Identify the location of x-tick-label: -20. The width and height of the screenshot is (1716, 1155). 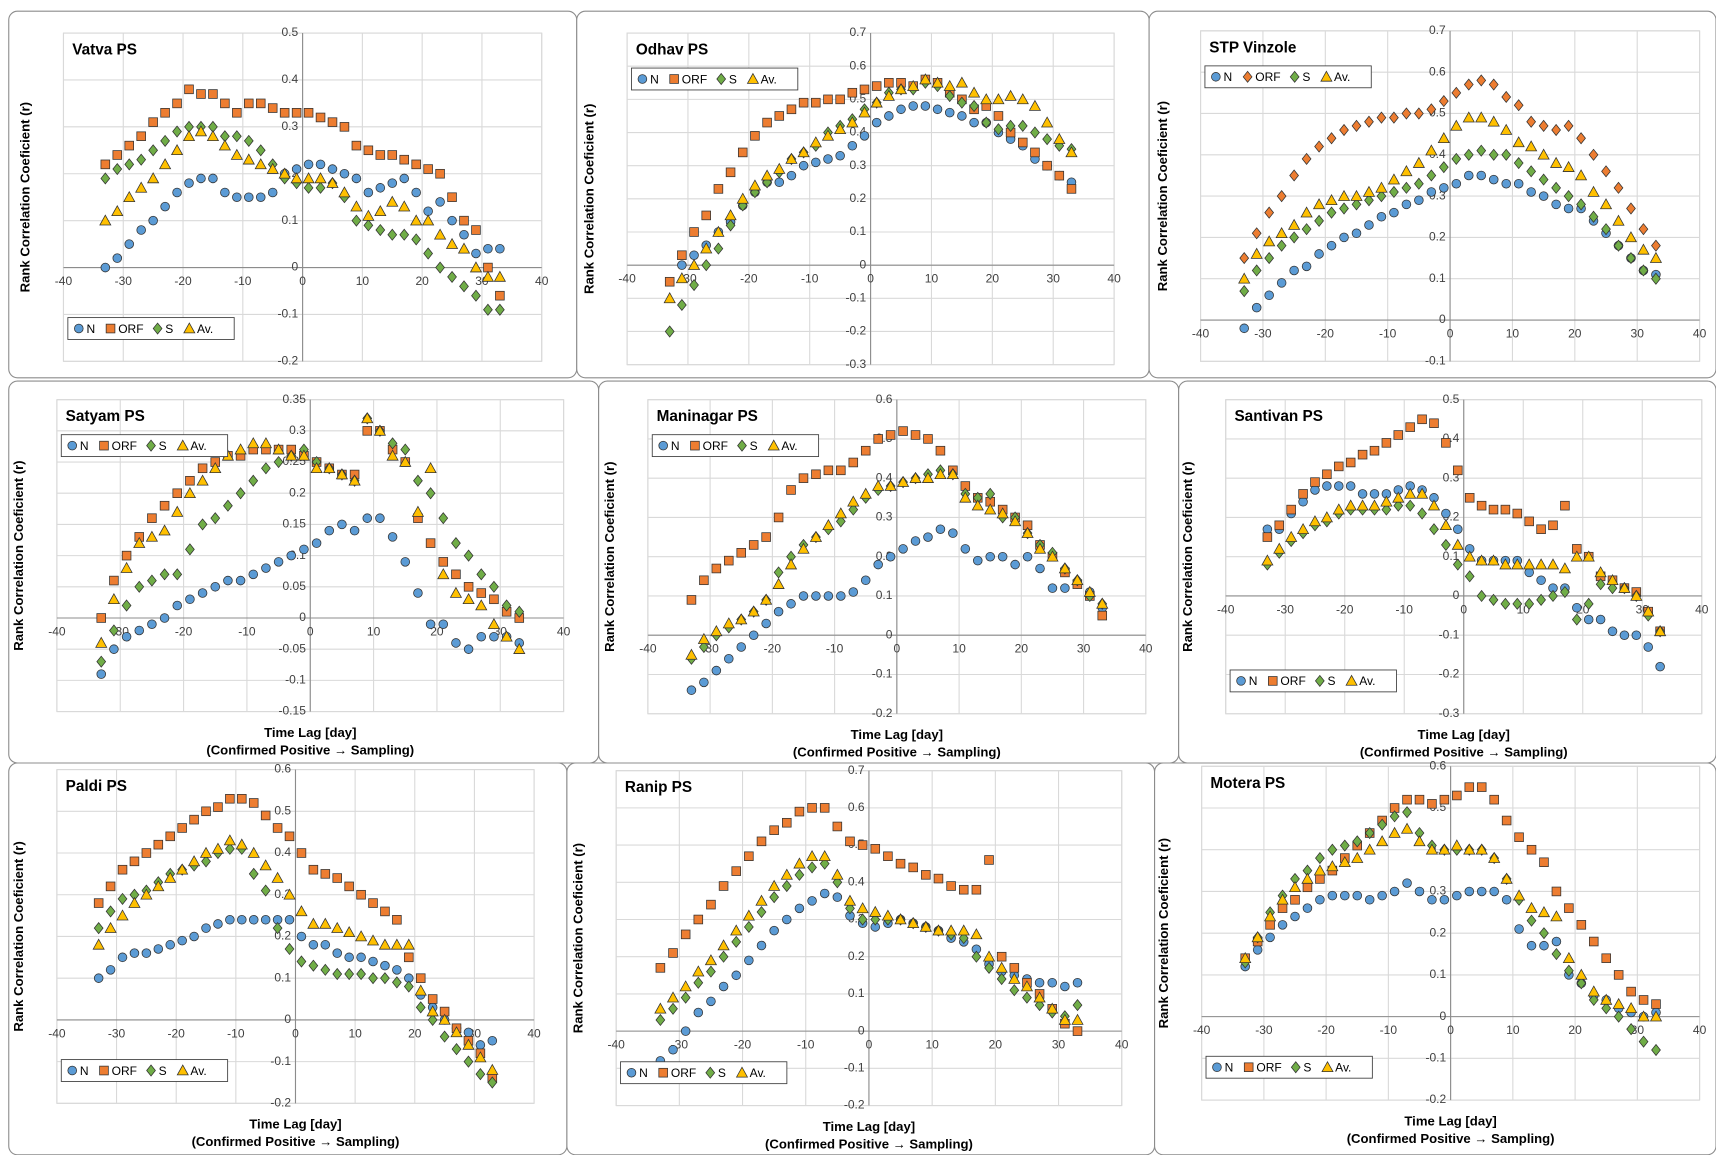
(1345, 609).